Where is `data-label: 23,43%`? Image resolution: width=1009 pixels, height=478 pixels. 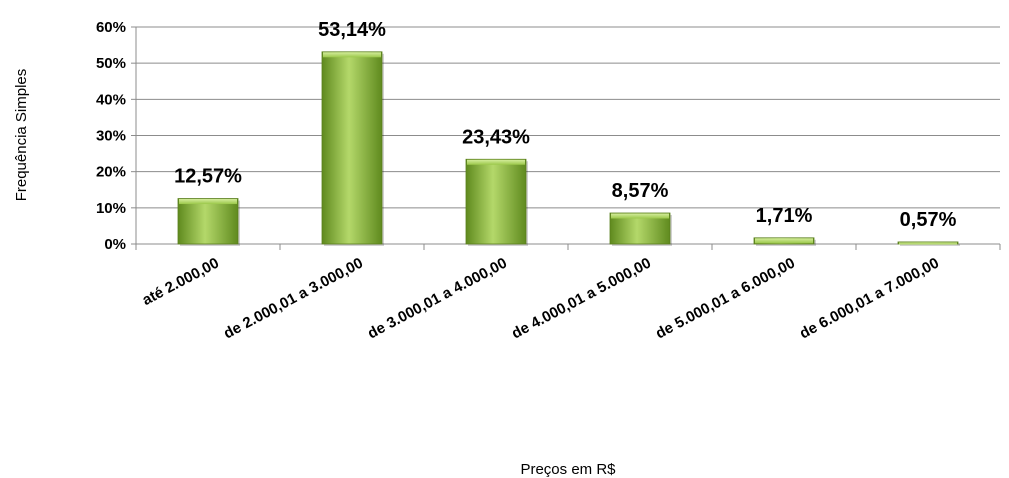
data-label: 23,43% is located at coordinates (496, 137).